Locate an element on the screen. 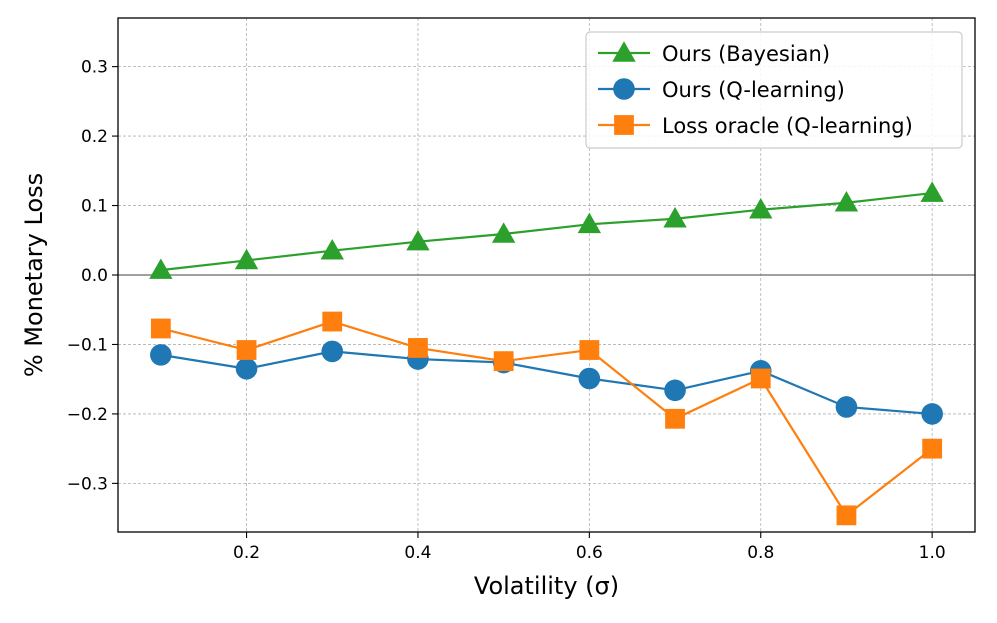 This screenshot has height=623, width=997. y-tick-label: 0.0 is located at coordinates (94, 276).